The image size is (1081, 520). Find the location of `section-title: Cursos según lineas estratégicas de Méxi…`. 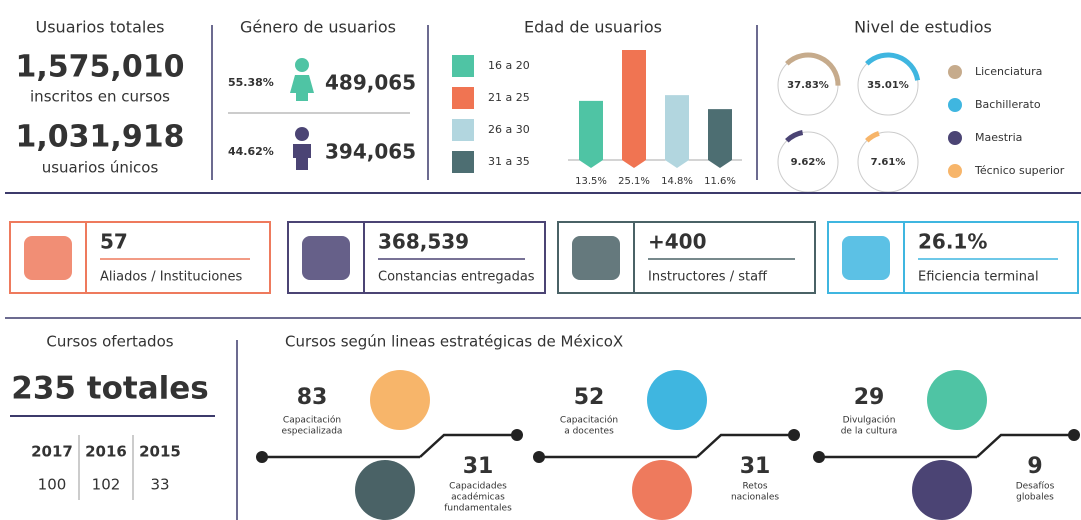

section-title: Cursos según lineas estratégicas de Méxi… is located at coordinates (454, 342).